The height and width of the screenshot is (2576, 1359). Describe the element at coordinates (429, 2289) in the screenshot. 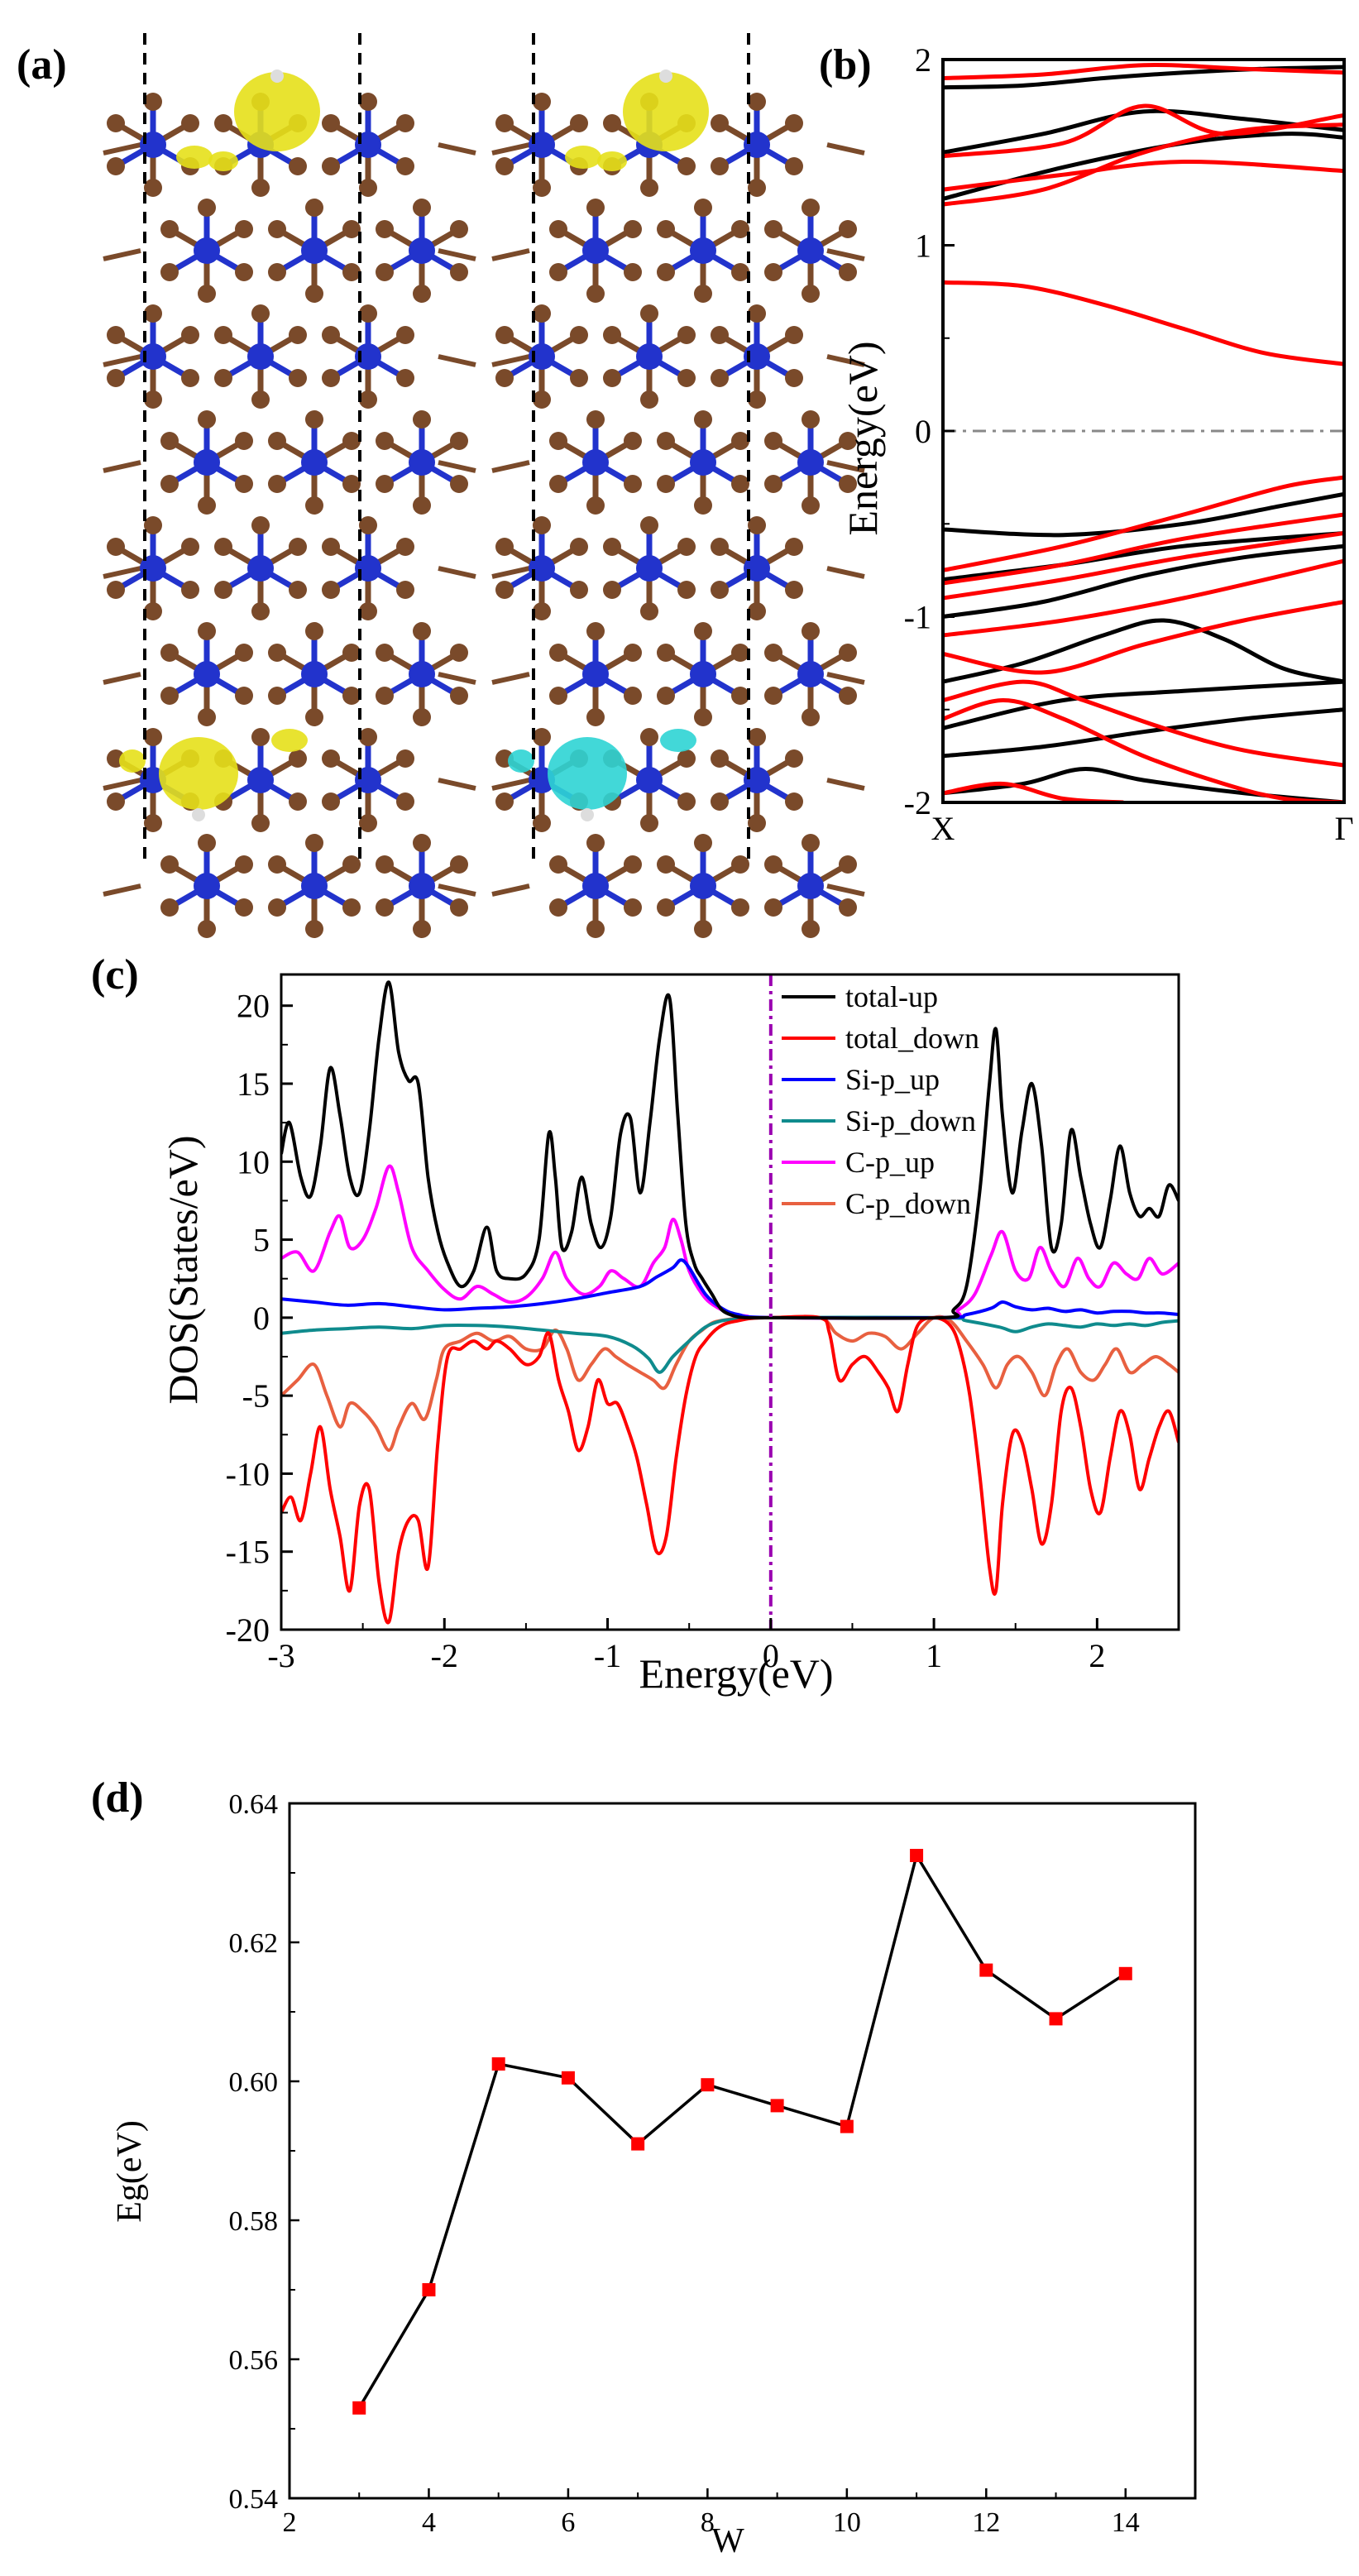

I see `gap-data-point` at that location.